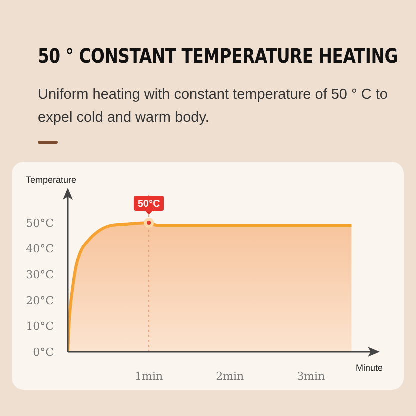  Describe the element at coordinates (230, 376) in the screenshot. I see `x-tick-label: 2min` at that location.